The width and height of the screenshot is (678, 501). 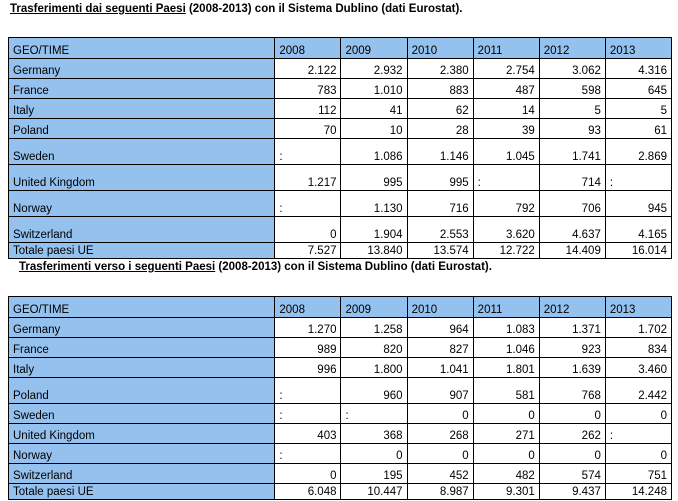 I want to click on value-cell: 1.130, so click(x=374, y=203).